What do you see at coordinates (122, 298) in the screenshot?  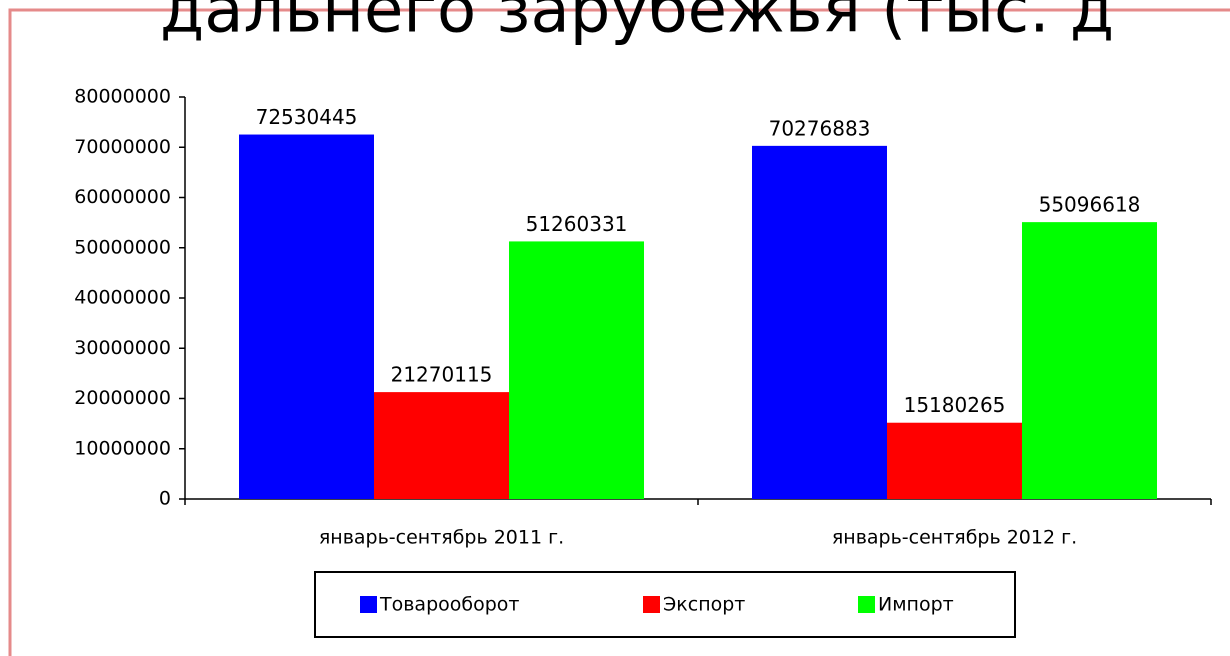 I see `y-tick-label: 40000000` at bounding box center [122, 298].